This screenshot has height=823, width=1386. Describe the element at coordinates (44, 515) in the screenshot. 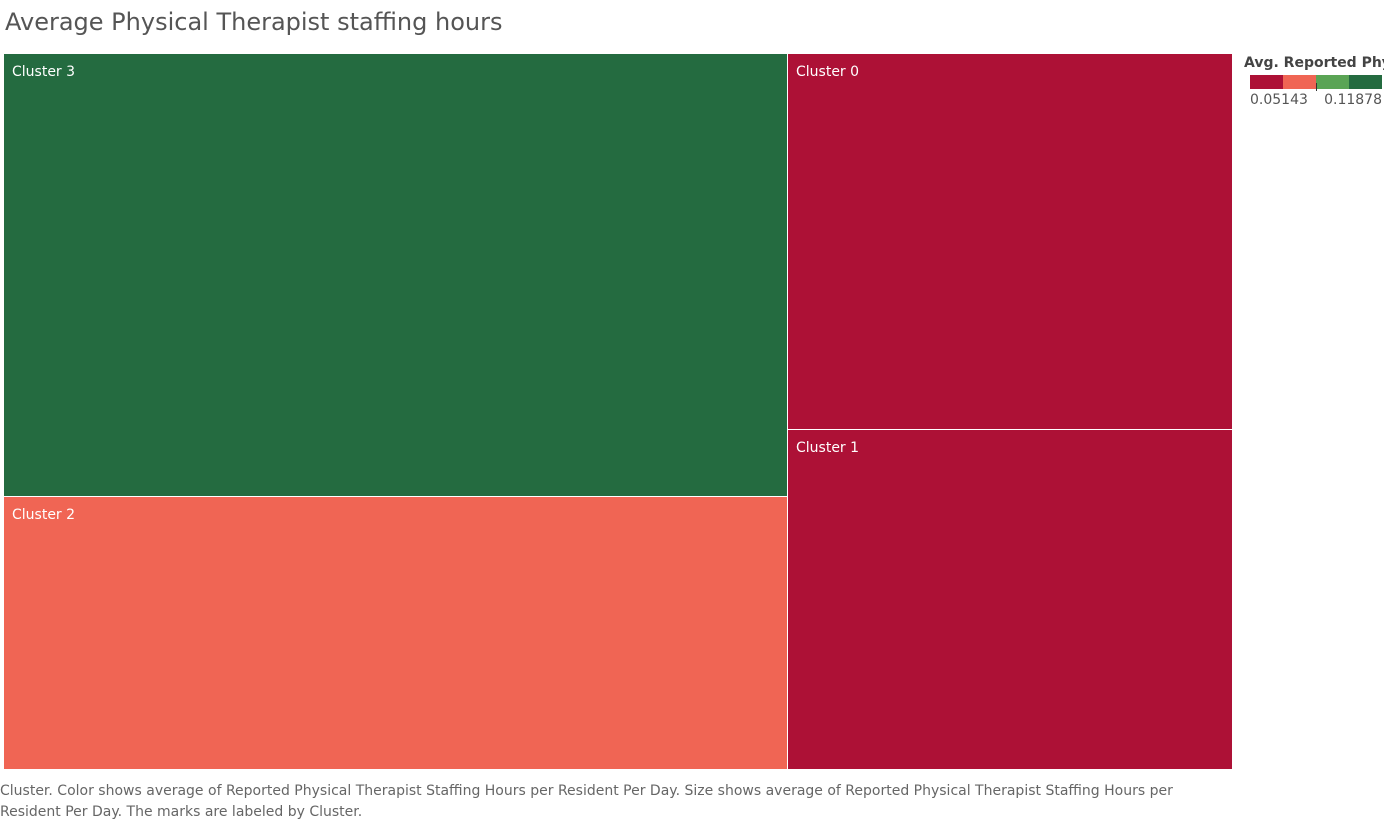

I see `treemap-tile-label: Cluster 2` at that location.